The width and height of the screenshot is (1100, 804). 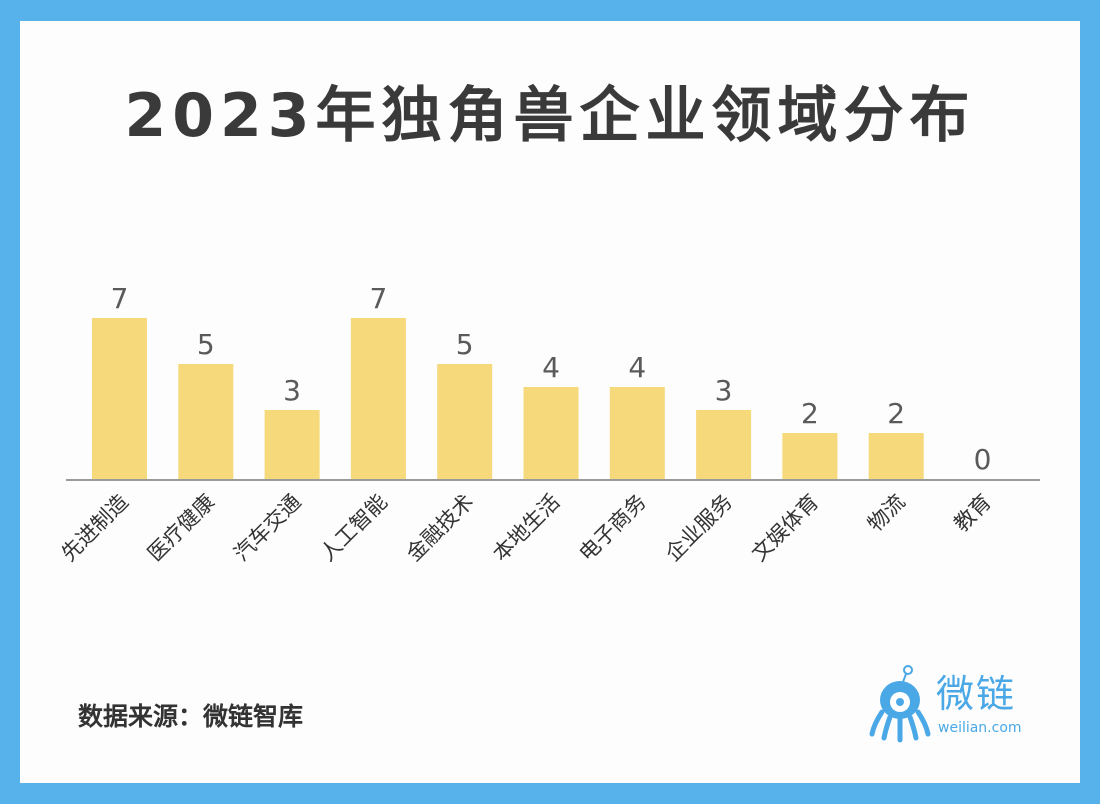 I want to click on category-tick-label: 电子商务, so click(x=612, y=528).